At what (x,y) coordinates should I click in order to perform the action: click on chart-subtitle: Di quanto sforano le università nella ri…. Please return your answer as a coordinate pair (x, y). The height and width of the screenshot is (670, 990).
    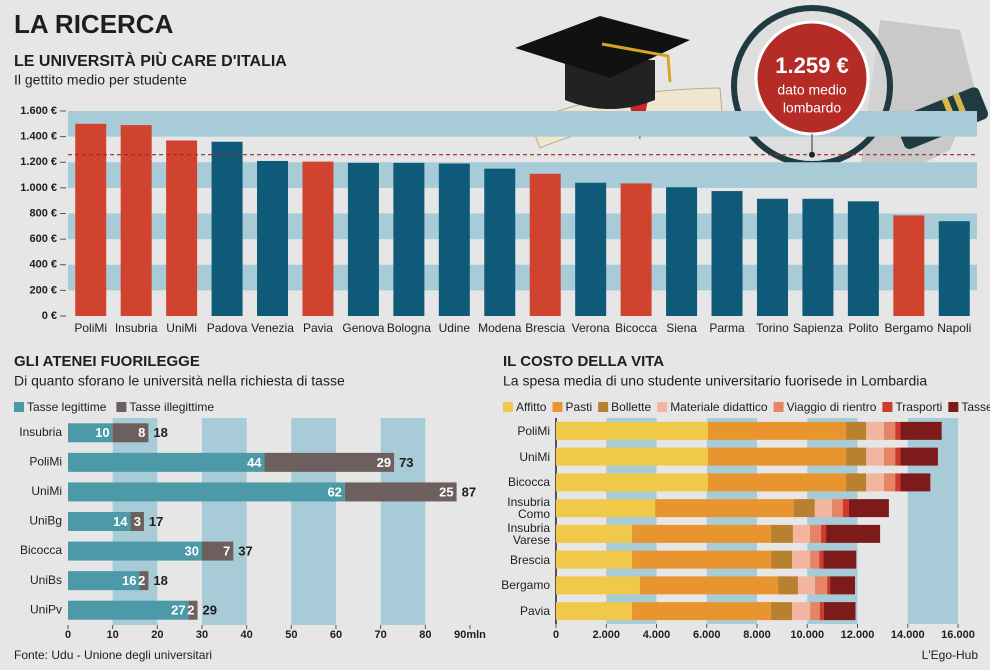
    Looking at the image, I should click on (179, 381).